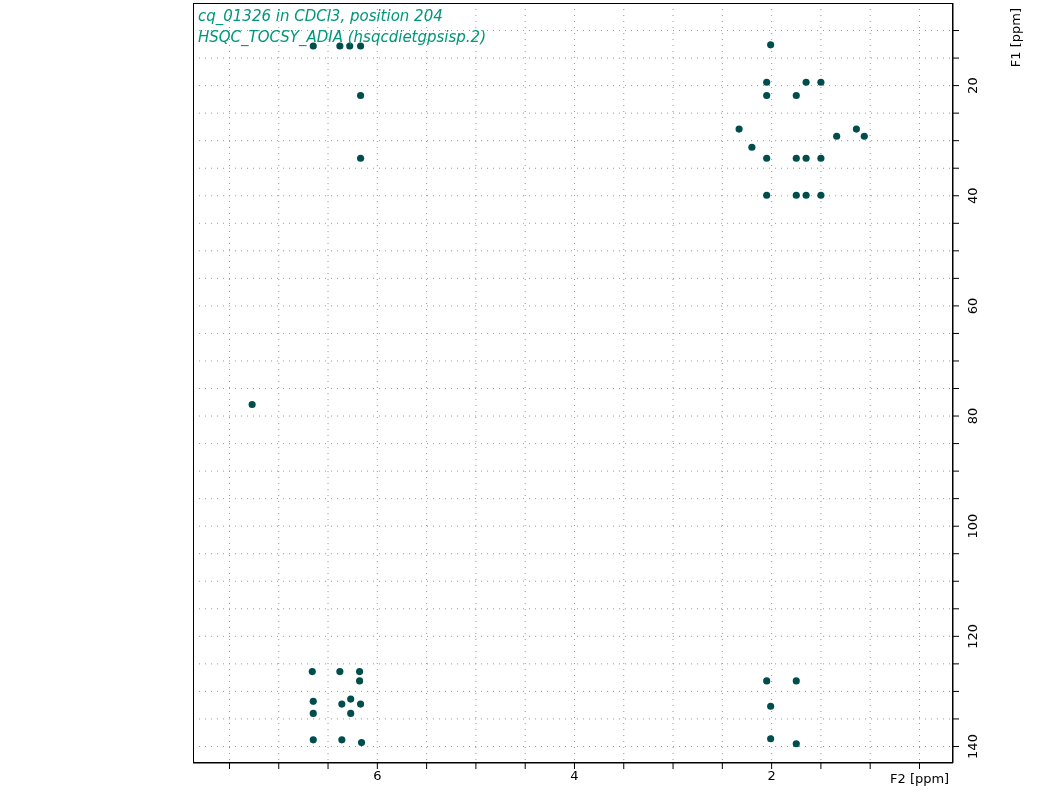 The width and height of the screenshot is (1060, 793). Describe the element at coordinates (342, 37) in the screenshot. I see `text: HSQC_TOCSY_ADIA (hsqcdietgpsisp.2)` at that location.